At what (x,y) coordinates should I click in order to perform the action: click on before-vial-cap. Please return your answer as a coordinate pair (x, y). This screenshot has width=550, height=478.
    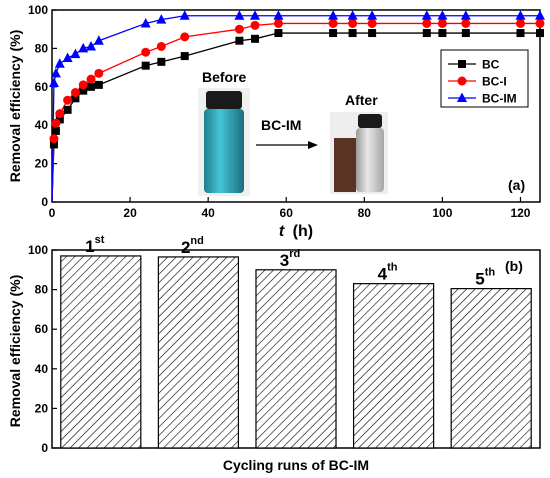
    Looking at the image, I should click on (224, 100).